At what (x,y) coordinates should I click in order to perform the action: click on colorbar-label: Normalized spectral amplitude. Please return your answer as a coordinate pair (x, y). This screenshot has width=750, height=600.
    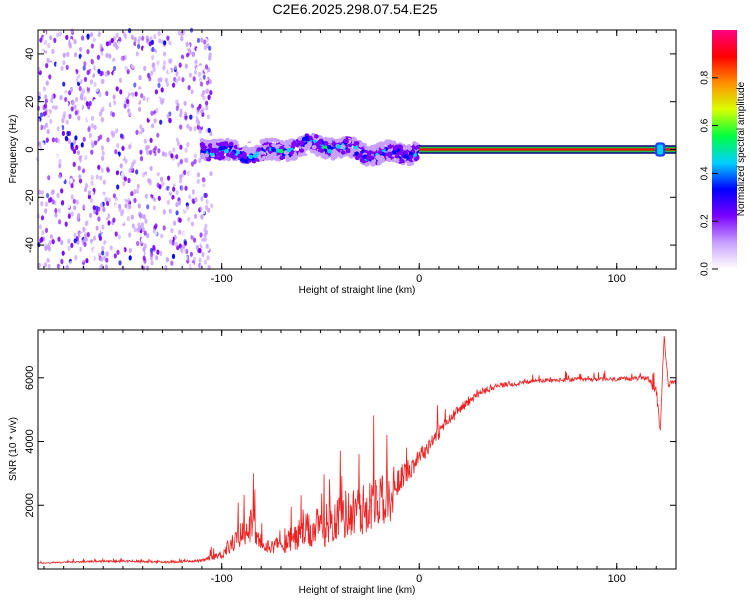
    Looking at the image, I should click on (741, 148).